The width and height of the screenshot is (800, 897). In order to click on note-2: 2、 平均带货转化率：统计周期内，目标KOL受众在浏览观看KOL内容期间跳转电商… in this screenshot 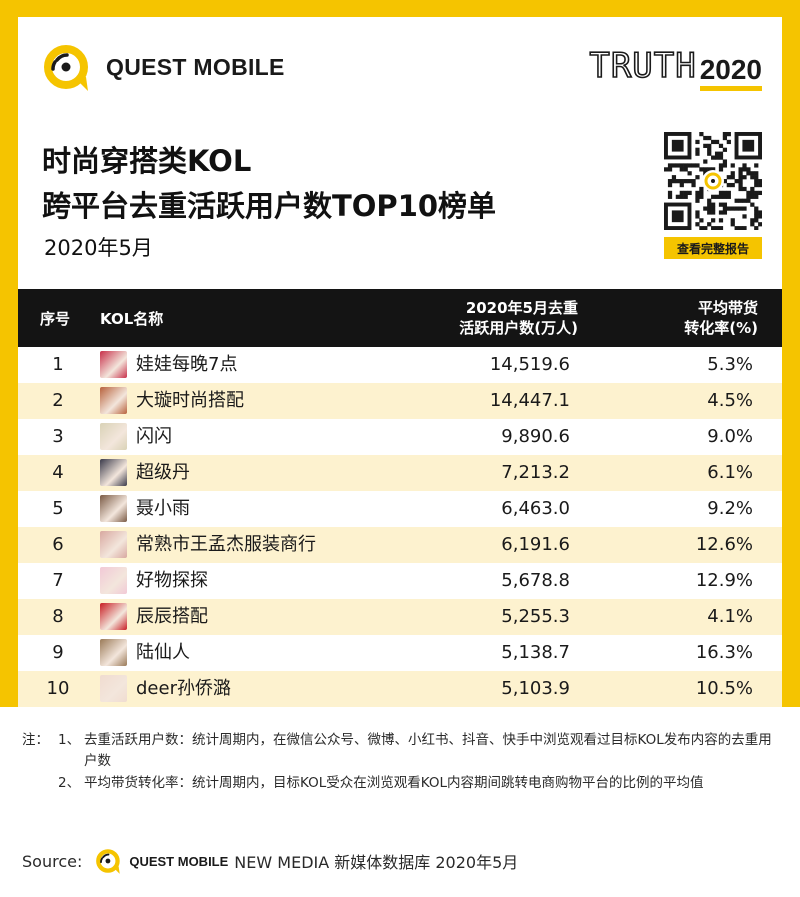, I will do `click(402, 783)`.